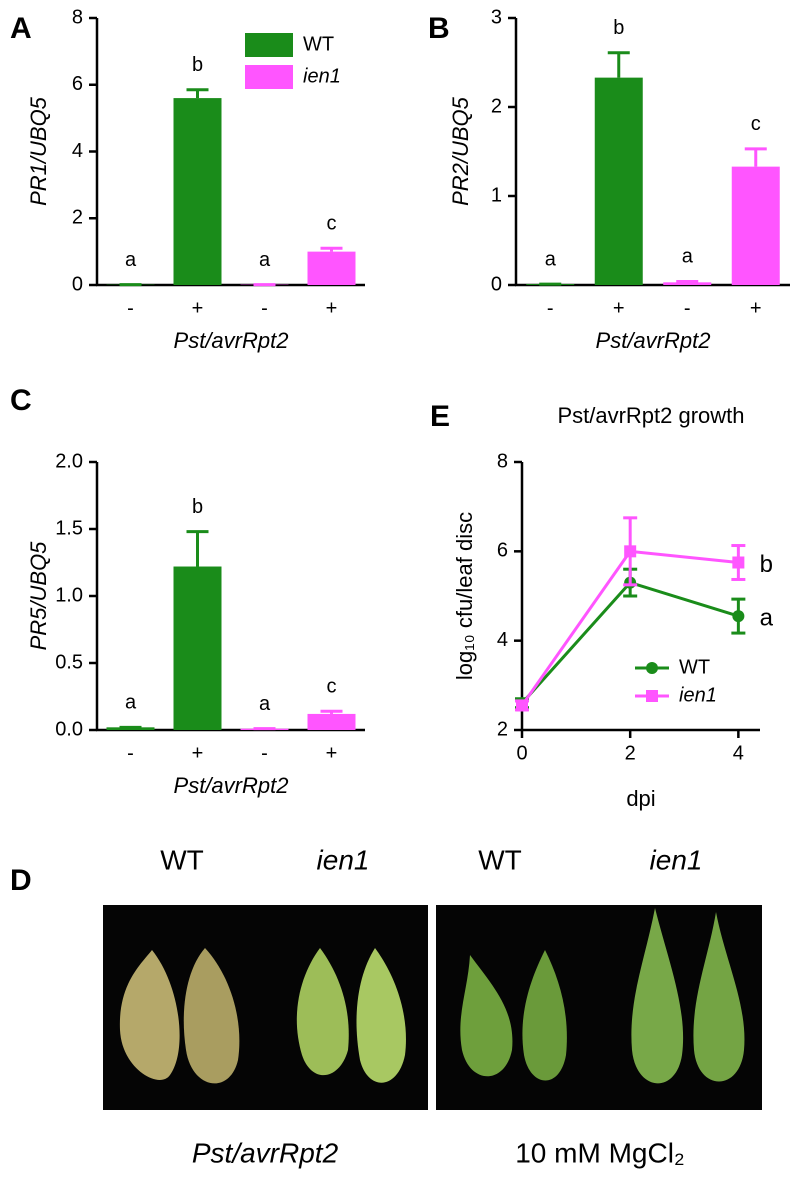 The height and width of the screenshot is (1178, 797). Describe the element at coordinates (21, 400) in the screenshot. I see `panel-label: C` at that location.